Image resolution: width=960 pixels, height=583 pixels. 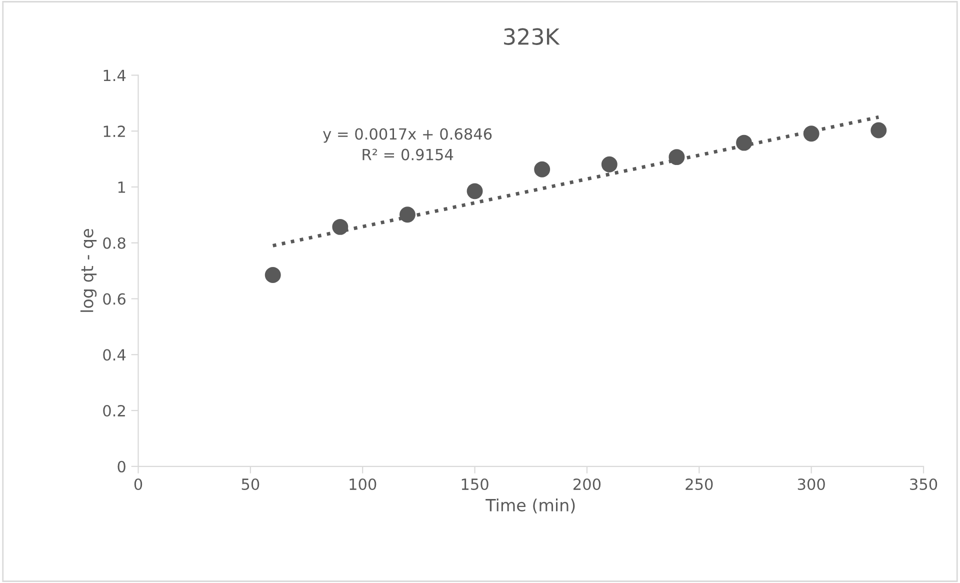 What do you see at coordinates (122, 466) in the screenshot?
I see `y-tick-label: 0` at bounding box center [122, 466].